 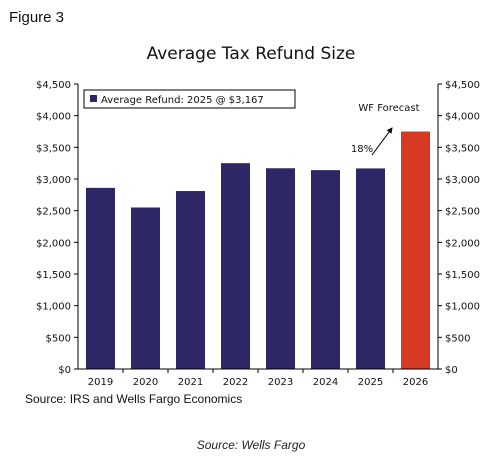 What do you see at coordinates (53, 117) in the screenshot?
I see `y-tick-label: $4,000` at bounding box center [53, 117].